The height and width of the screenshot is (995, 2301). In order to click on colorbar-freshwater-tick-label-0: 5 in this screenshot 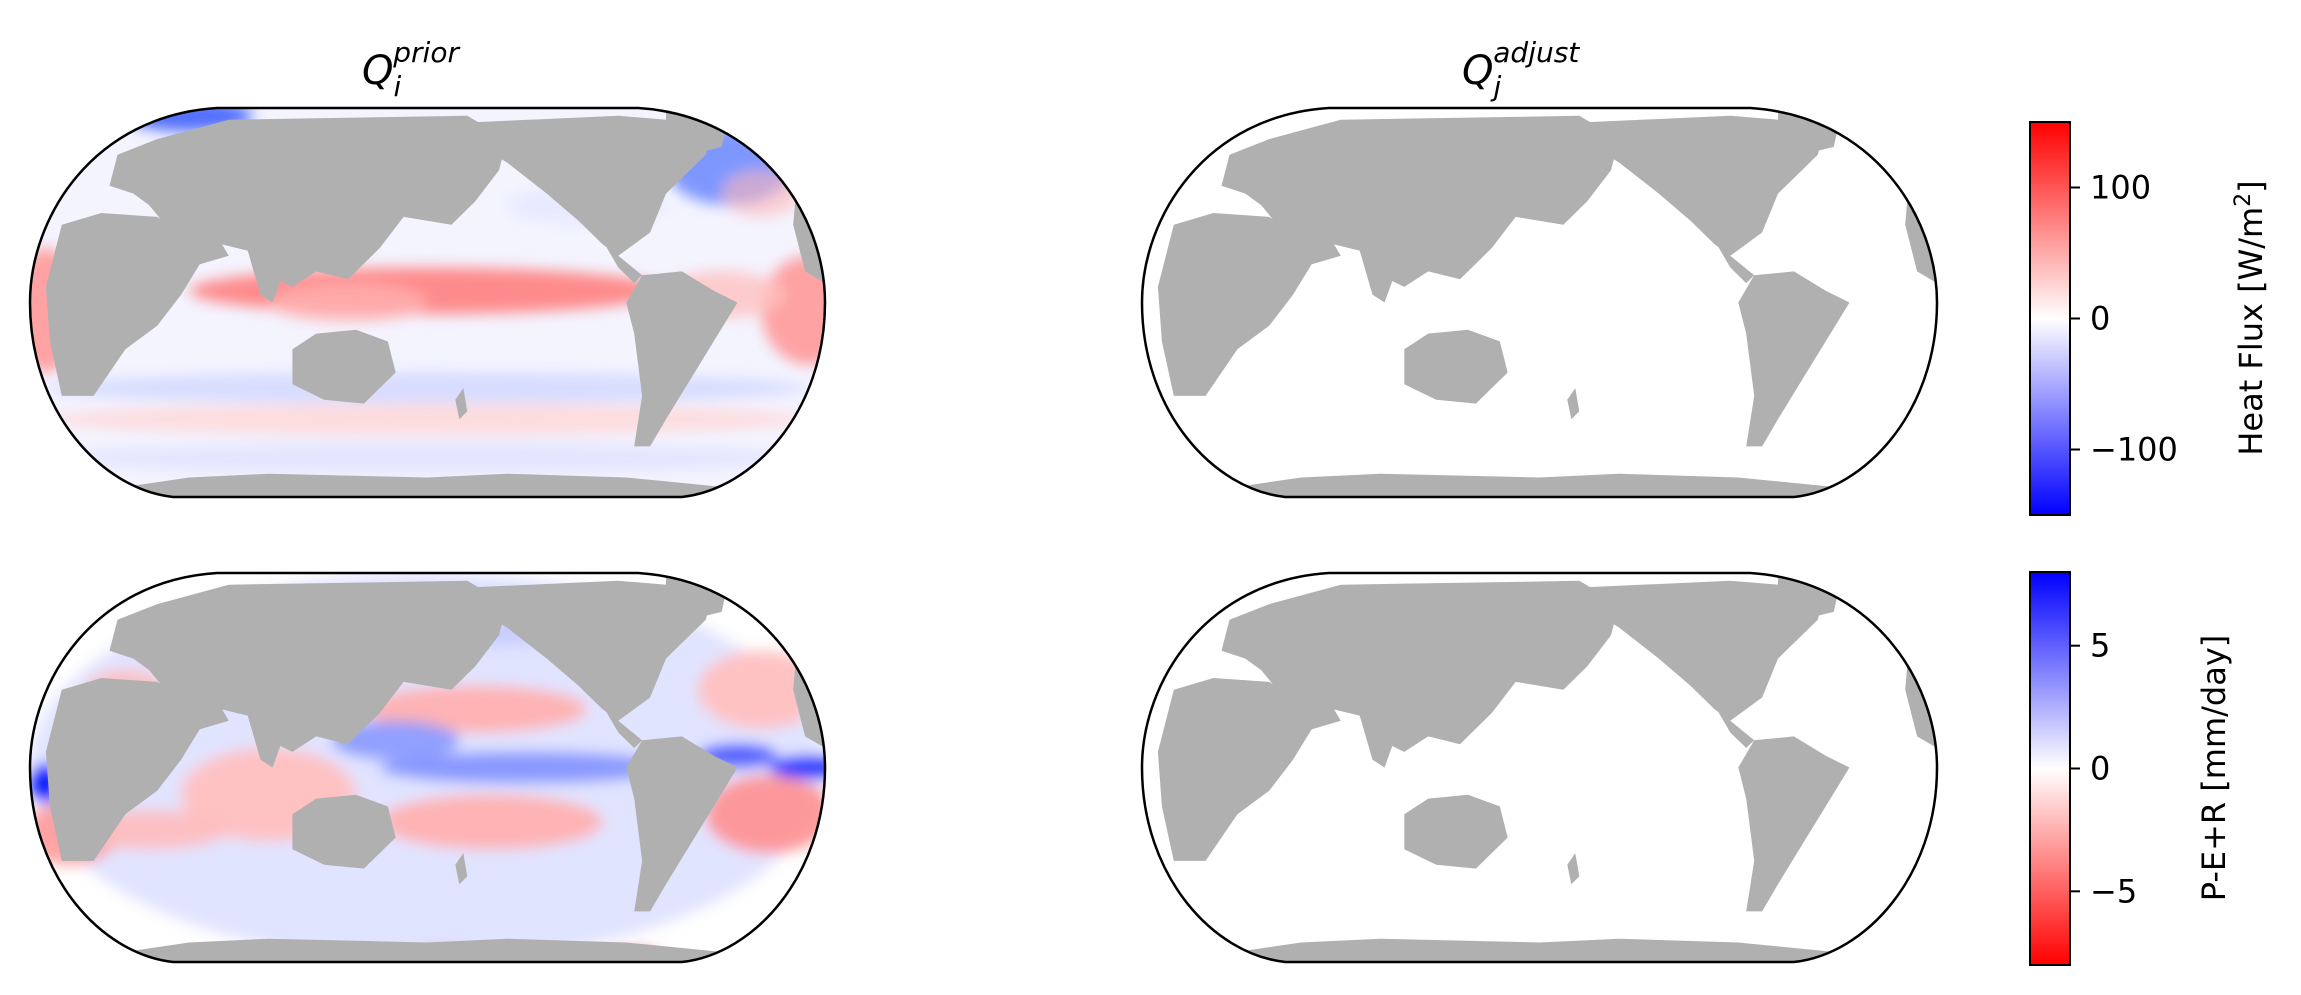, I will do `click(2100, 646)`.